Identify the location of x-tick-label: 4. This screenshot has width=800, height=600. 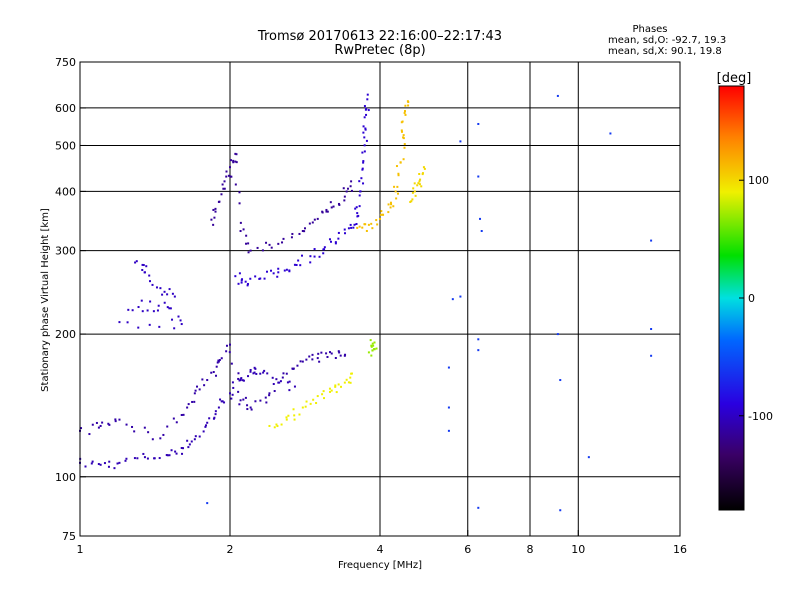
(380, 549).